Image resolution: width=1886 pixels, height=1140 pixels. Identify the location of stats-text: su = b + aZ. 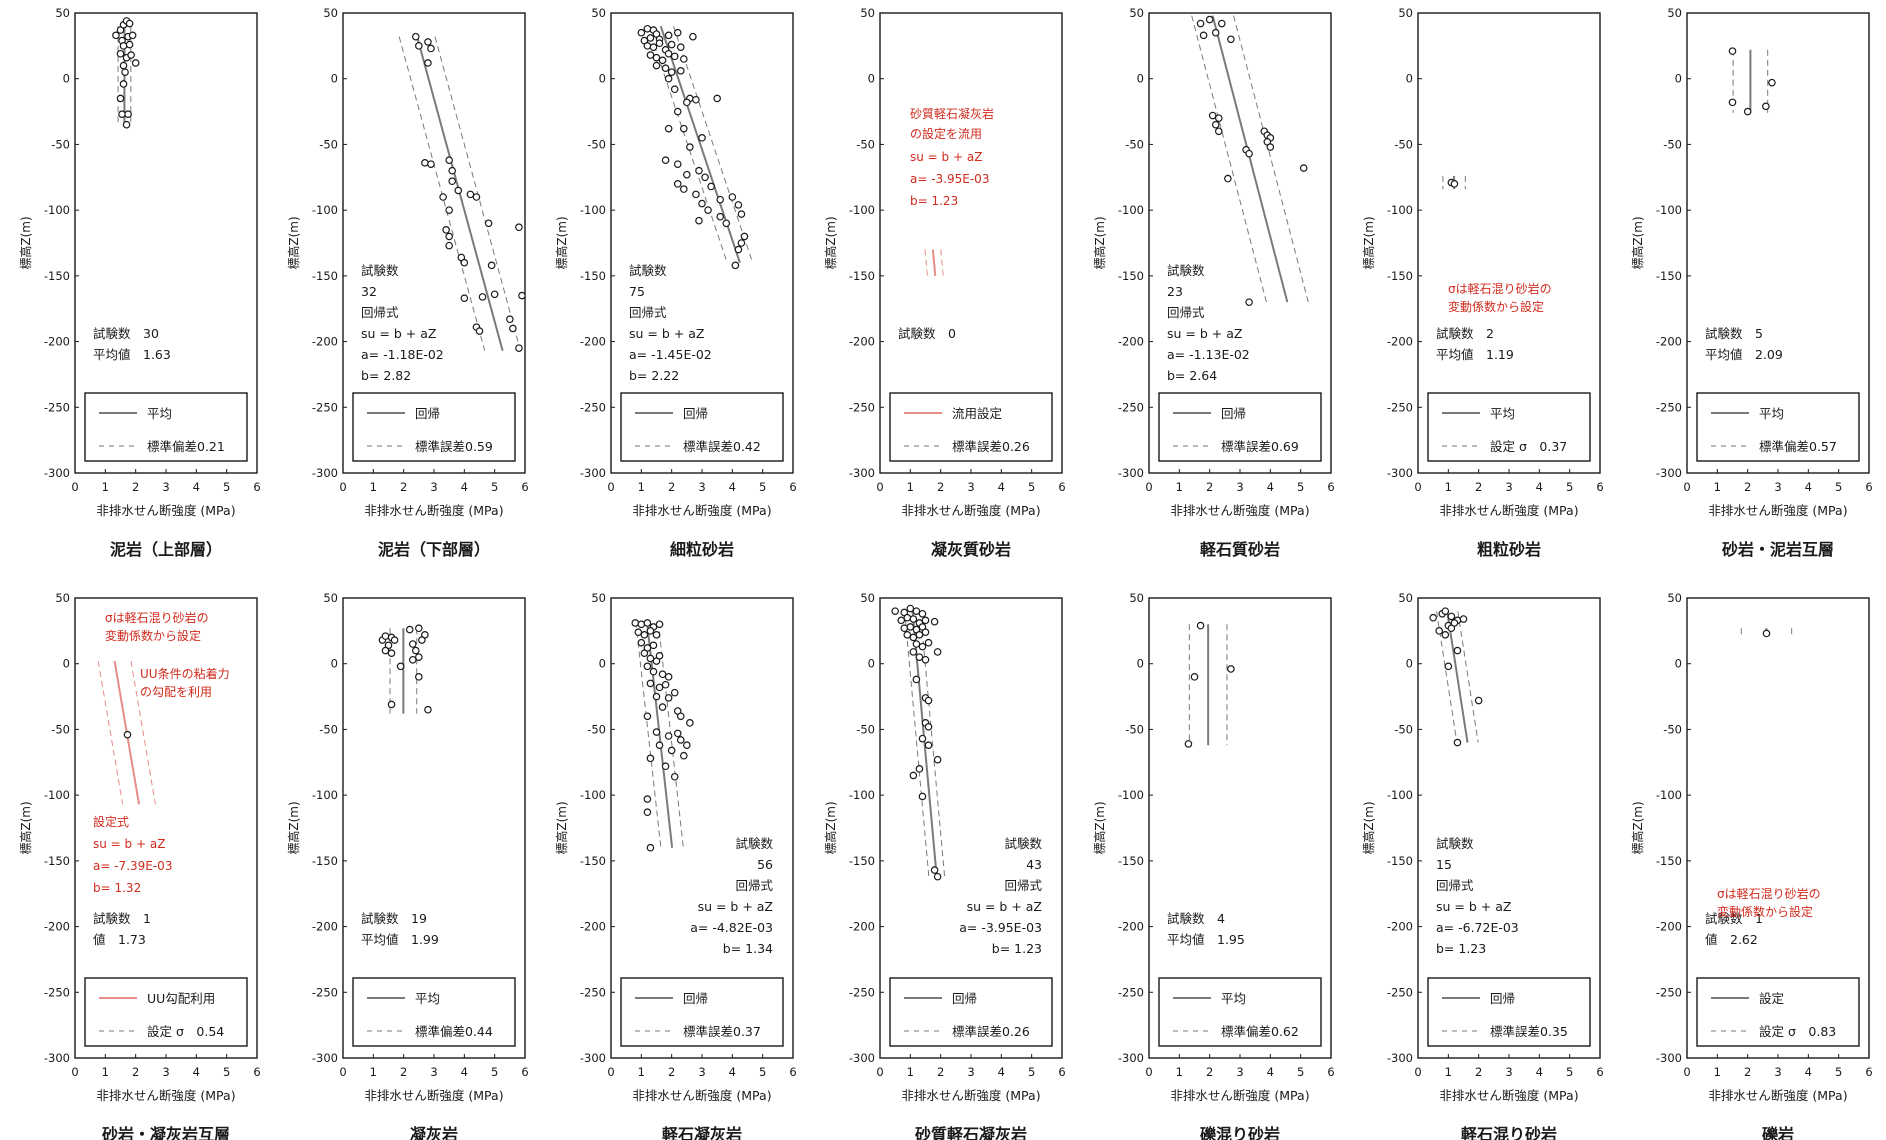
(1004, 906).